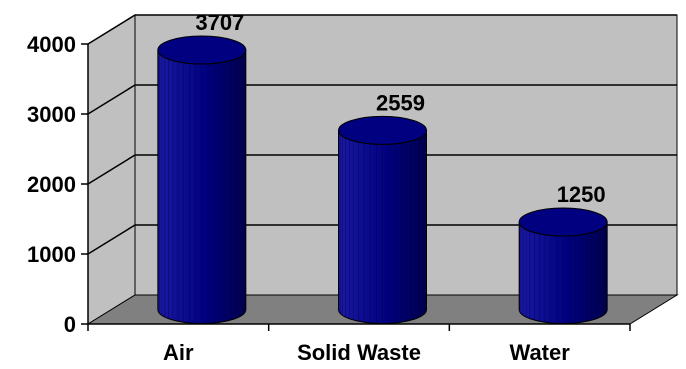 The width and height of the screenshot is (686, 369). I want to click on bar-water, so click(563, 265).